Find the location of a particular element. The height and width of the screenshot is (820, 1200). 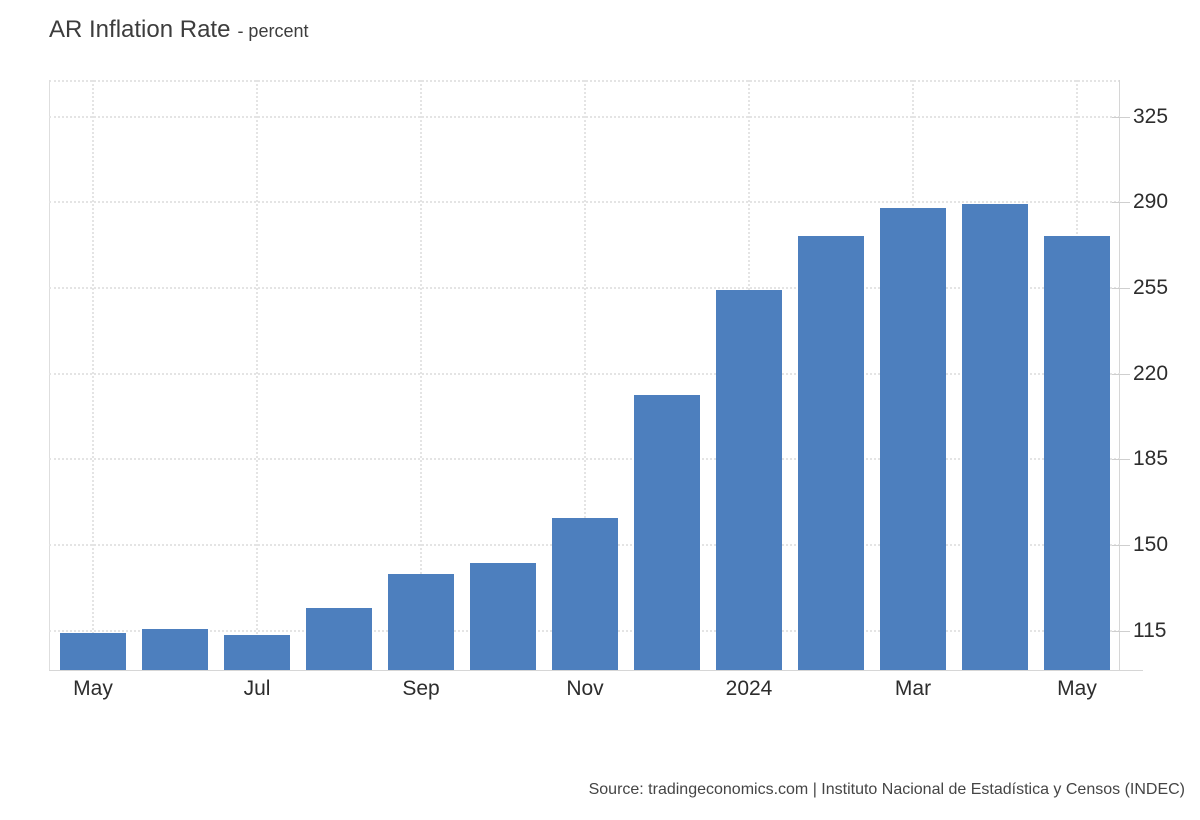

chart-title: AR Inflation Rate - percent is located at coordinates (178, 30).